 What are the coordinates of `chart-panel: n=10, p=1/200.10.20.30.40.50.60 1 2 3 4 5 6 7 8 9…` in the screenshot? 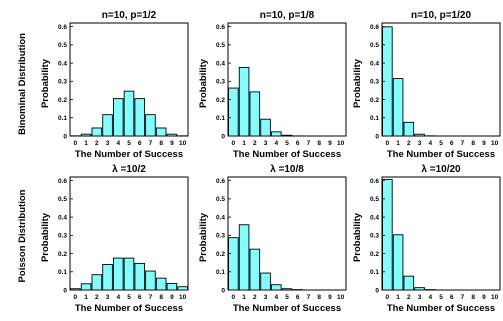 It's located at (114, 85).